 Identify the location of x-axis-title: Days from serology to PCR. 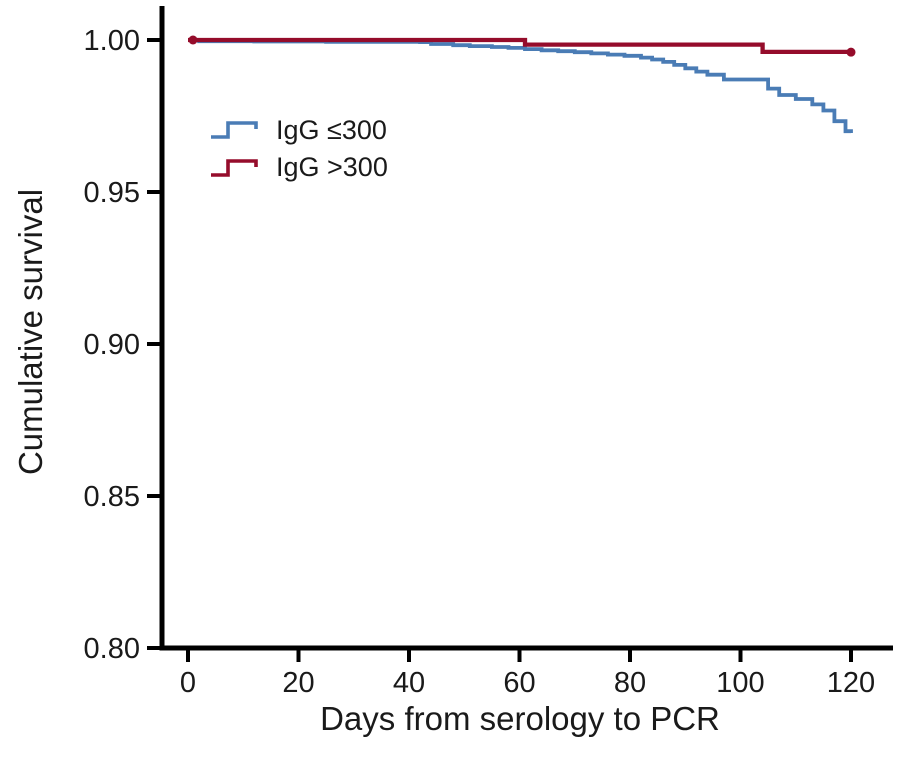
(520, 718).